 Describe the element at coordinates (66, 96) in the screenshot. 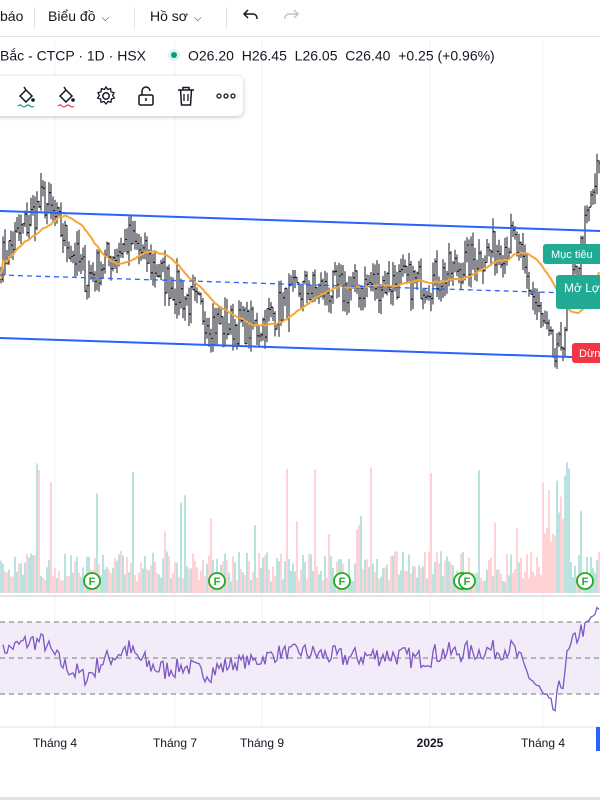

I see `paint-bucket-alt-icon` at that location.